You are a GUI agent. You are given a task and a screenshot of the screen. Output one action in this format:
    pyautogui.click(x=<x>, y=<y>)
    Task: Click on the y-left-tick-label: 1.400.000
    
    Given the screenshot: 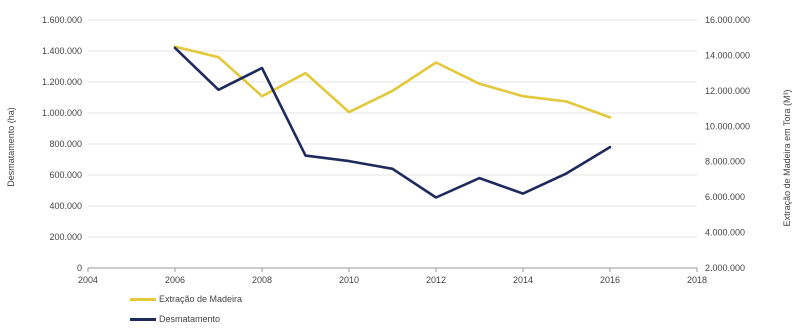 What is the action you would take?
    pyautogui.click(x=62, y=51)
    